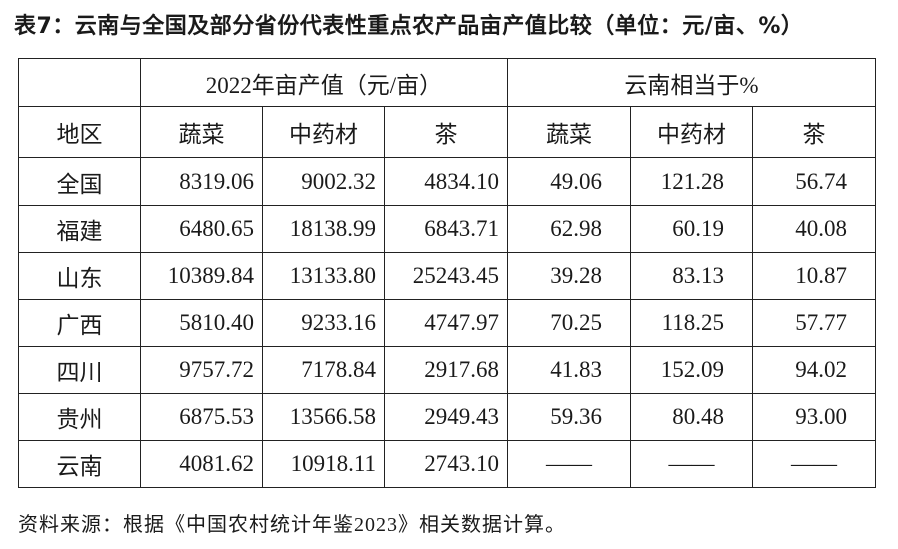 The height and width of the screenshot is (549, 898). Describe the element at coordinates (814, 181) in the screenshot. I see `table-cell: 56.74` at that location.